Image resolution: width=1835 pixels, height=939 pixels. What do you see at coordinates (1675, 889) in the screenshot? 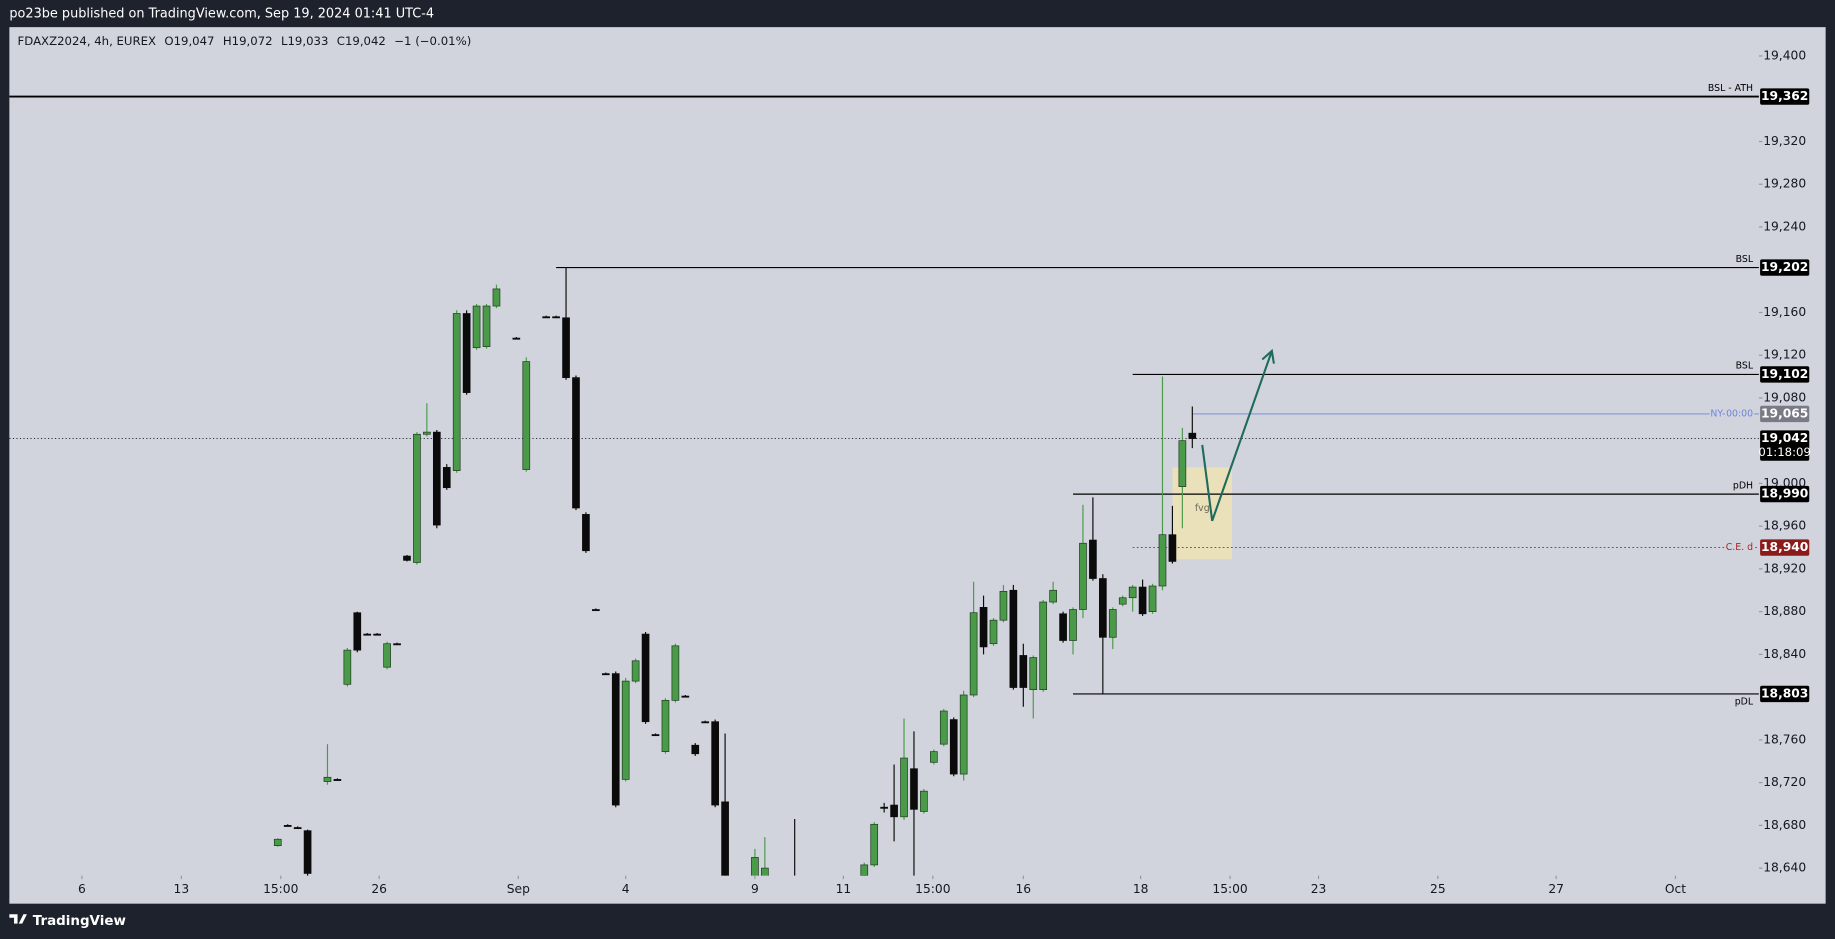
I see `x-tick-label: Oct` at bounding box center [1675, 889].